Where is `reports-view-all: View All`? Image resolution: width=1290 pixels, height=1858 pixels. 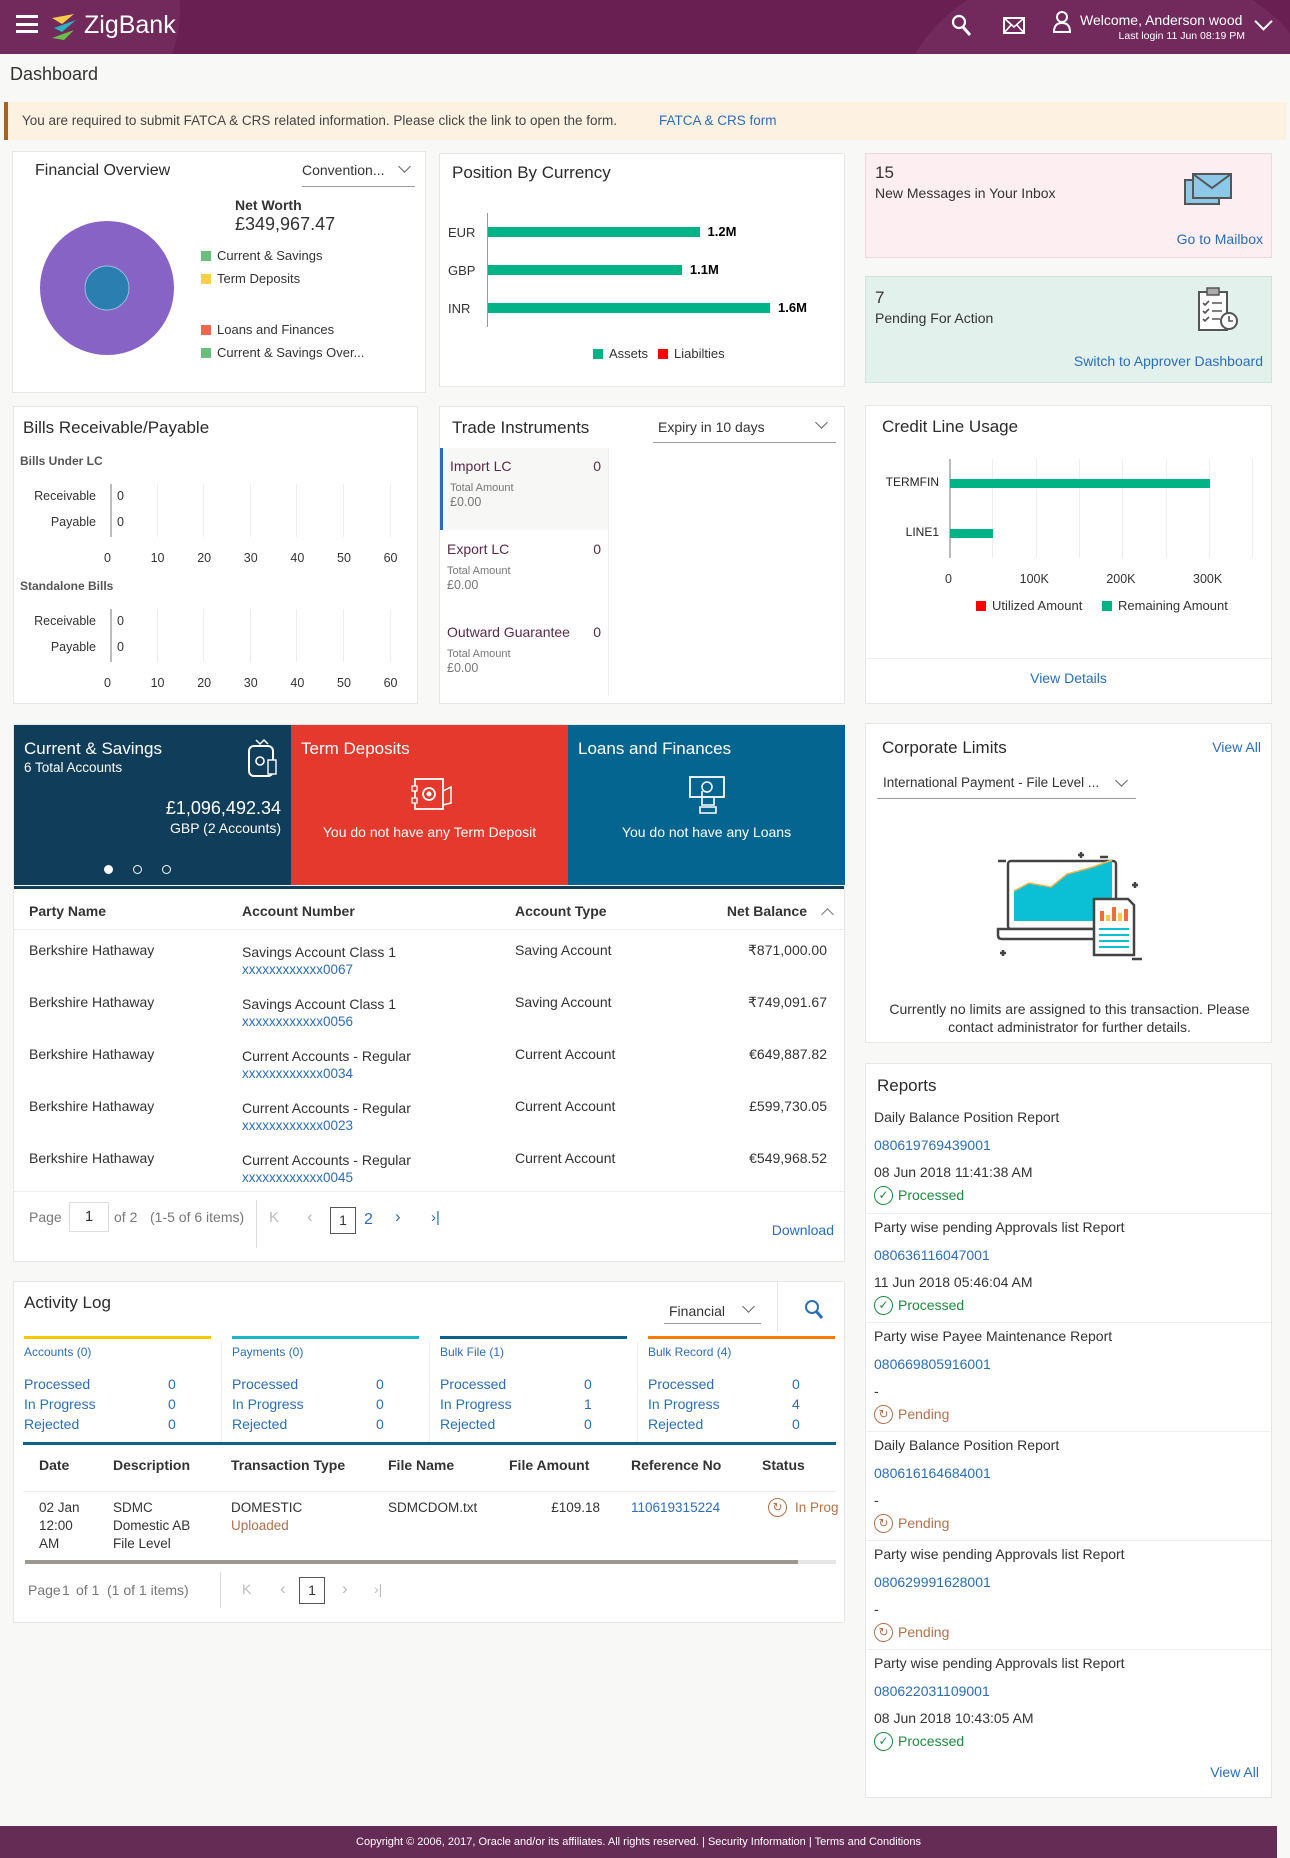
reports-view-all: View All is located at coordinates (1234, 1772).